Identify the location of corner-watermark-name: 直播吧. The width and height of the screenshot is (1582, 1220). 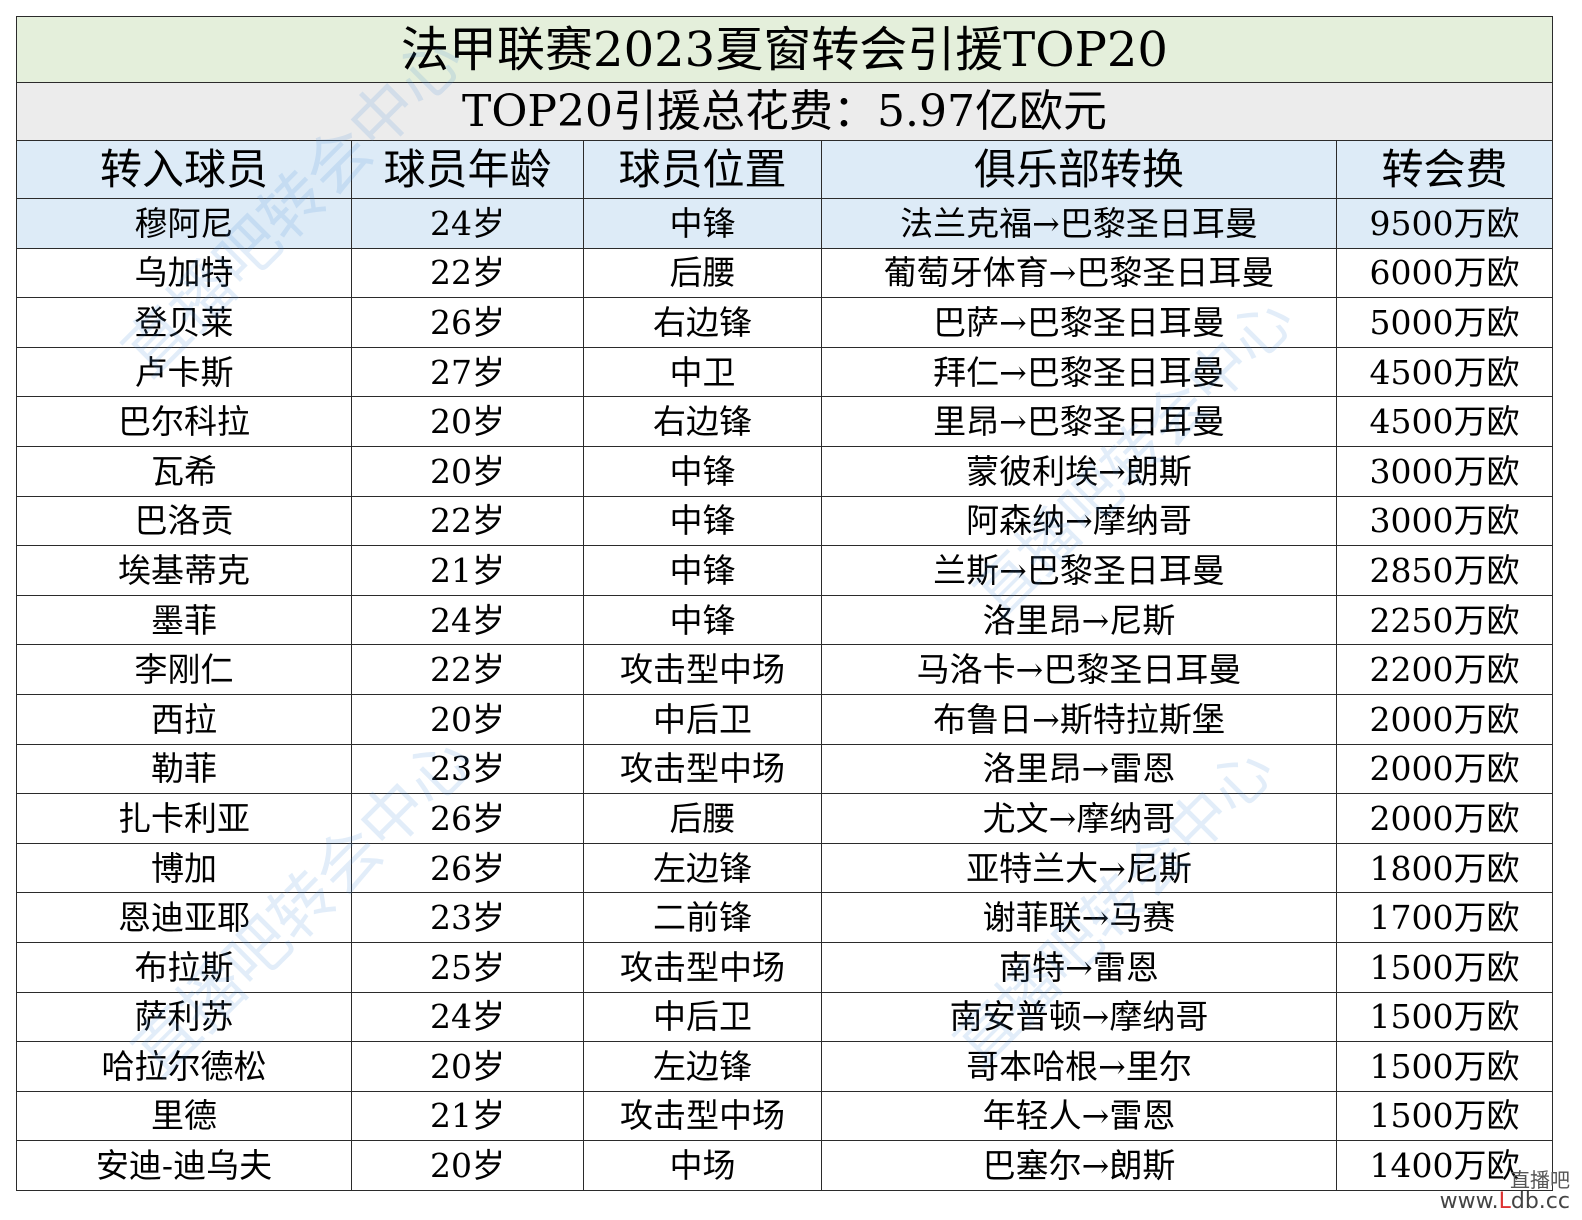
(1540, 1179).